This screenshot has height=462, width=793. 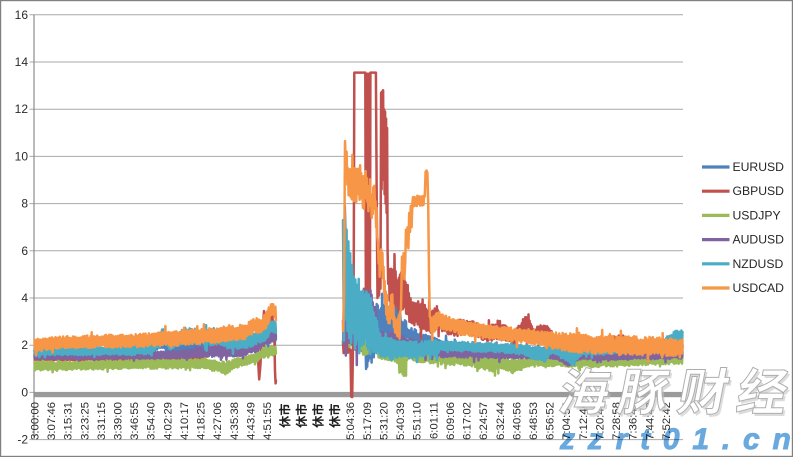 I want to click on svg-text: 6:32:44, so click(x=501, y=421).